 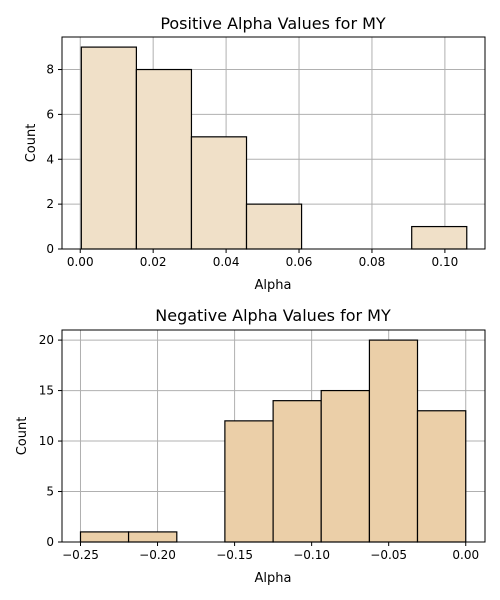 What do you see at coordinates (46, 340) in the screenshot?
I see `y-tick-label: 20` at bounding box center [46, 340].